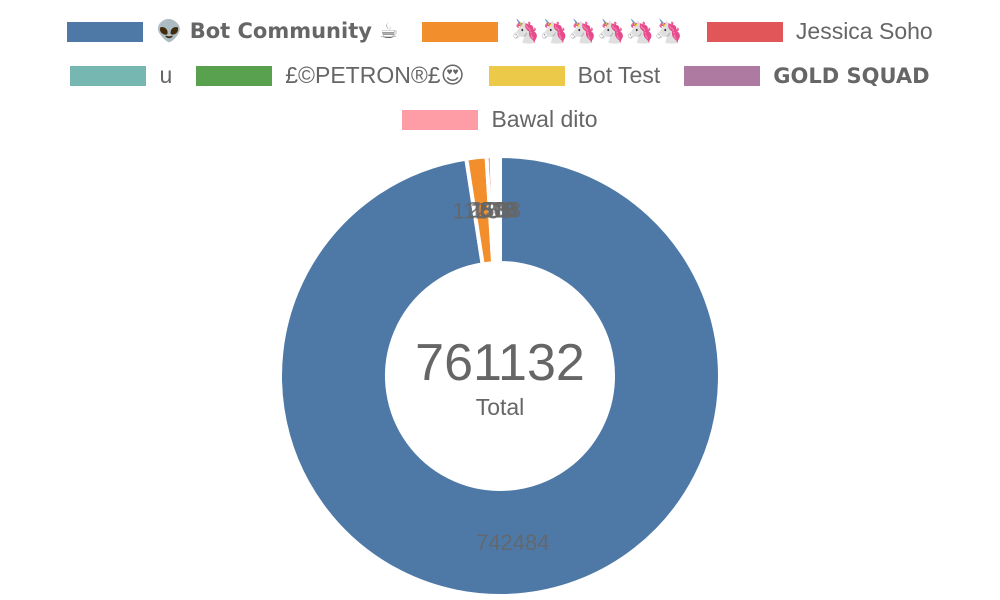 Image resolution: width=1000 pixels, height=600 pixels. Describe the element at coordinates (277, 31) in the screenshot. I see `legend-label: 👽 Bot Community ☕` at that location.